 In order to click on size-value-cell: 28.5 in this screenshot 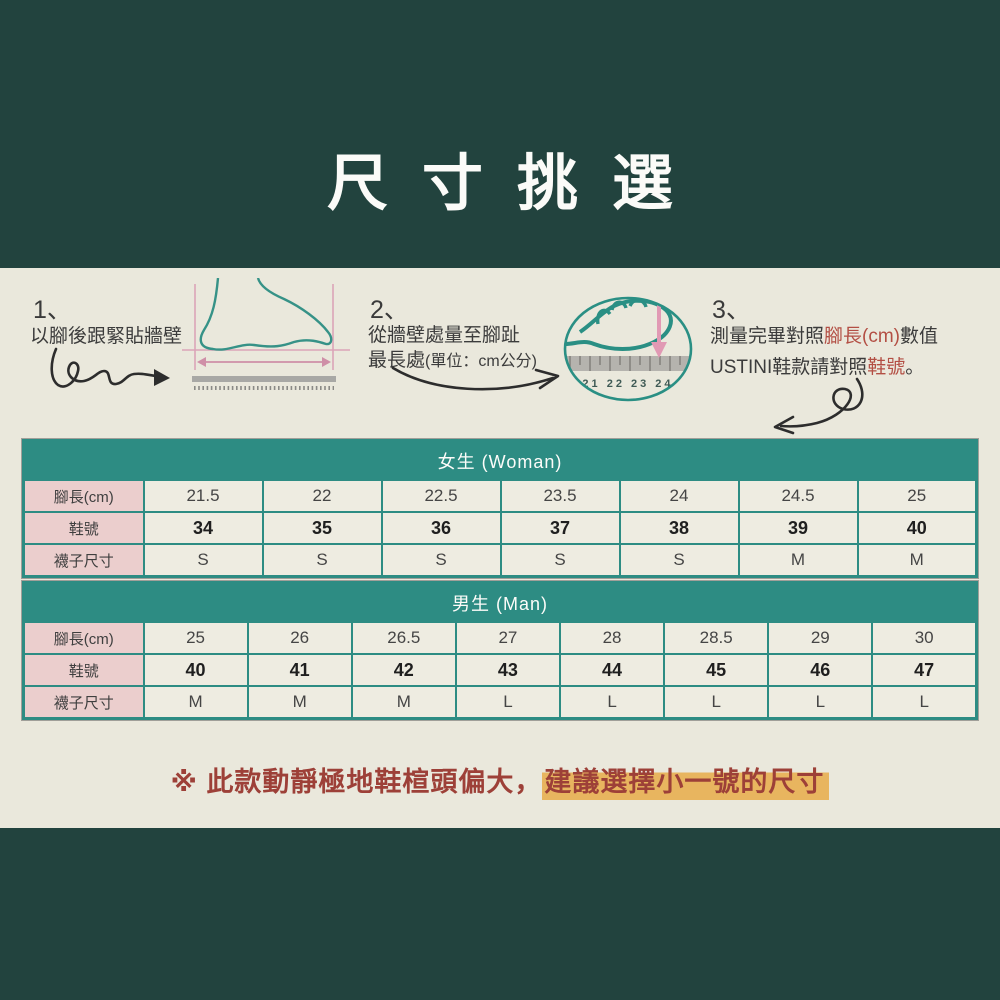, I will do `click(716, 638)`.